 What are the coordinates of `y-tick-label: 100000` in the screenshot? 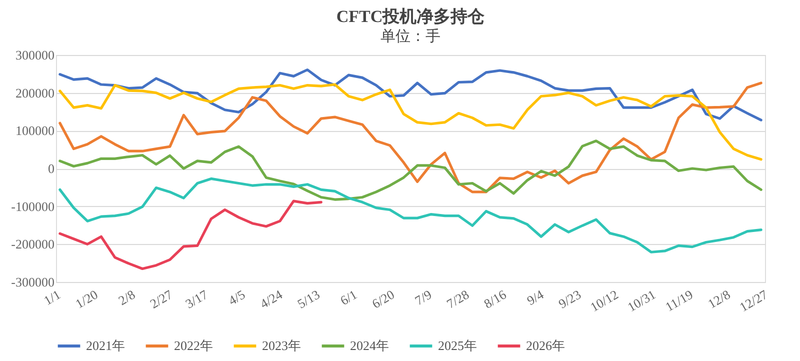 It's located at (35, 130).